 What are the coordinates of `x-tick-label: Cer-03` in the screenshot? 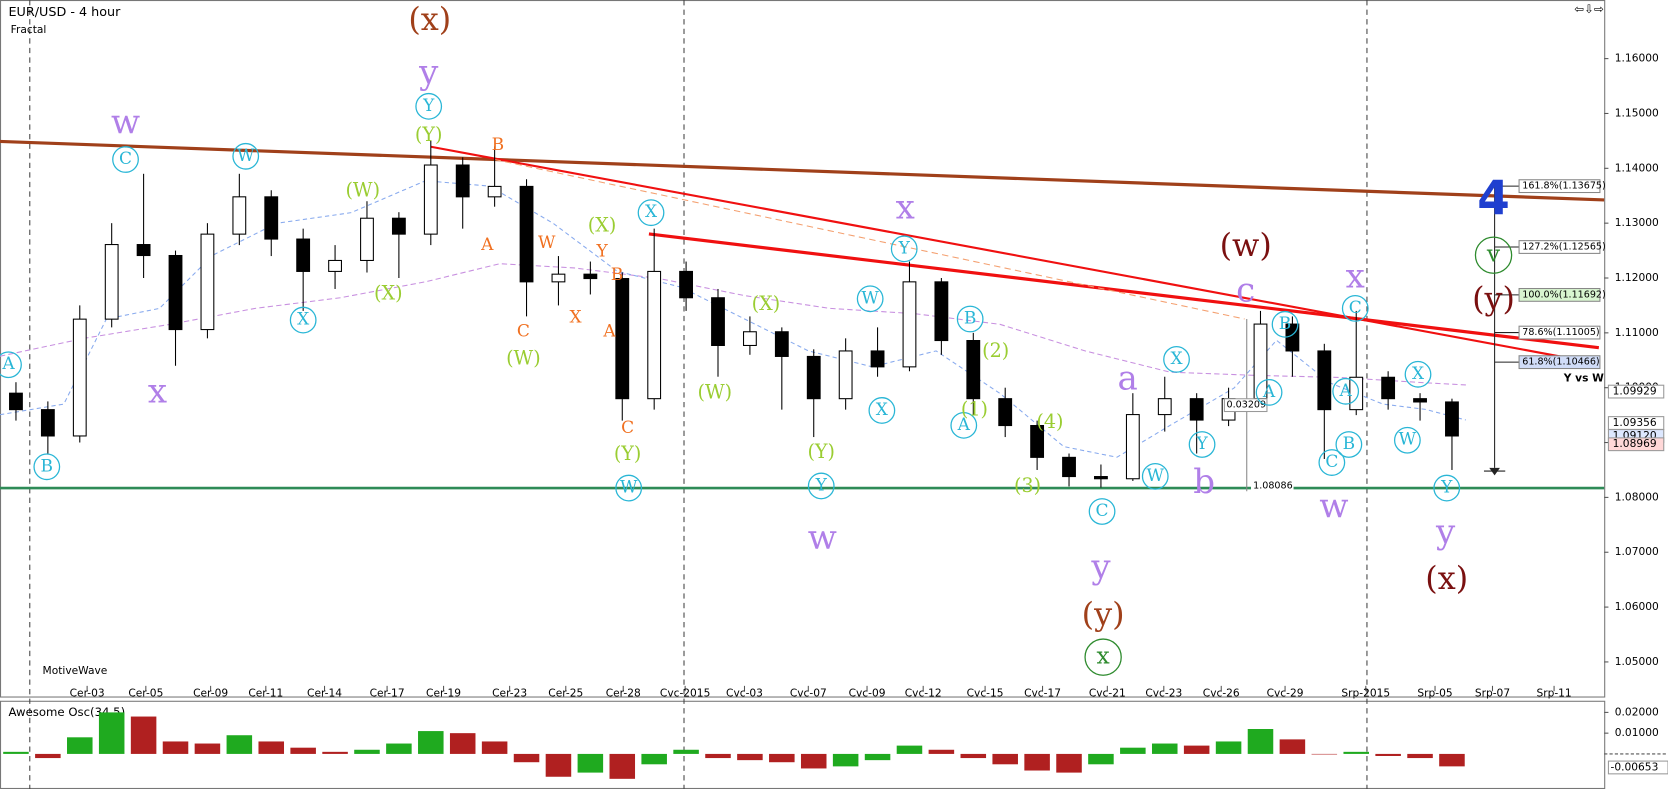 It's located at (87, 692).